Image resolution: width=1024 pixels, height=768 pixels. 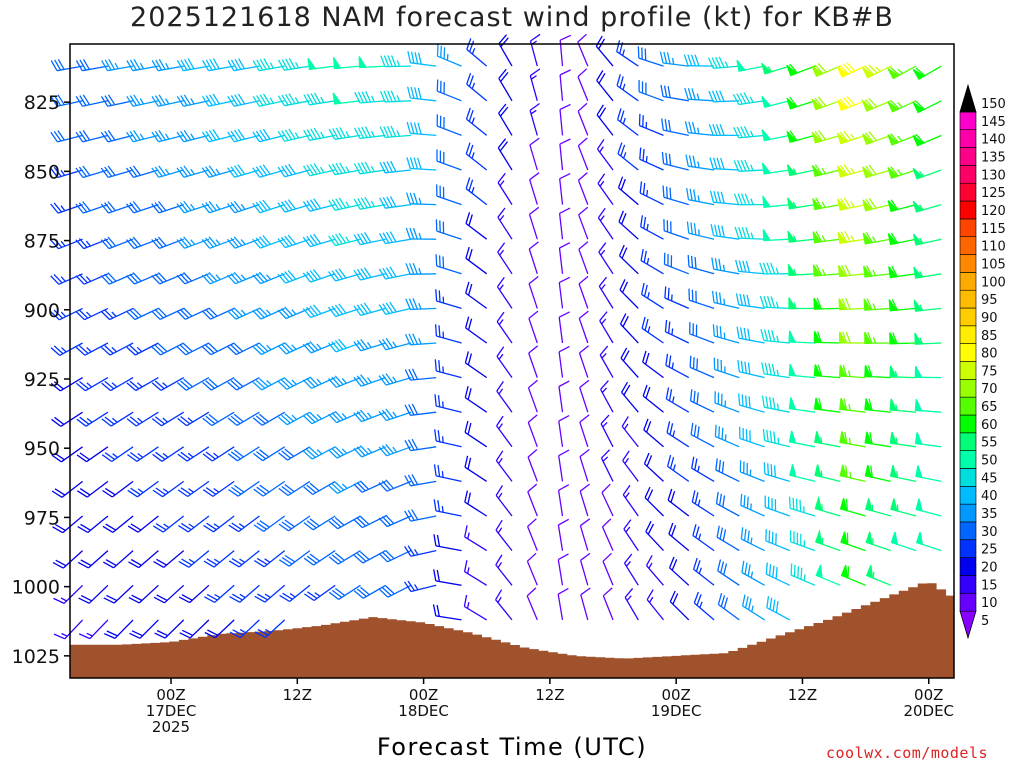 What do you see at coordinates (907, 753) in the screenshot?
I see `source-watermark: coolwx.com/models` at bounding box center [907, 753].